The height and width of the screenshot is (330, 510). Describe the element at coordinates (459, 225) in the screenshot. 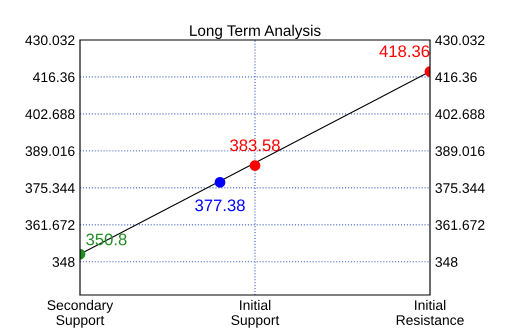

I see `y2-tick-label: 361.672` at that location.